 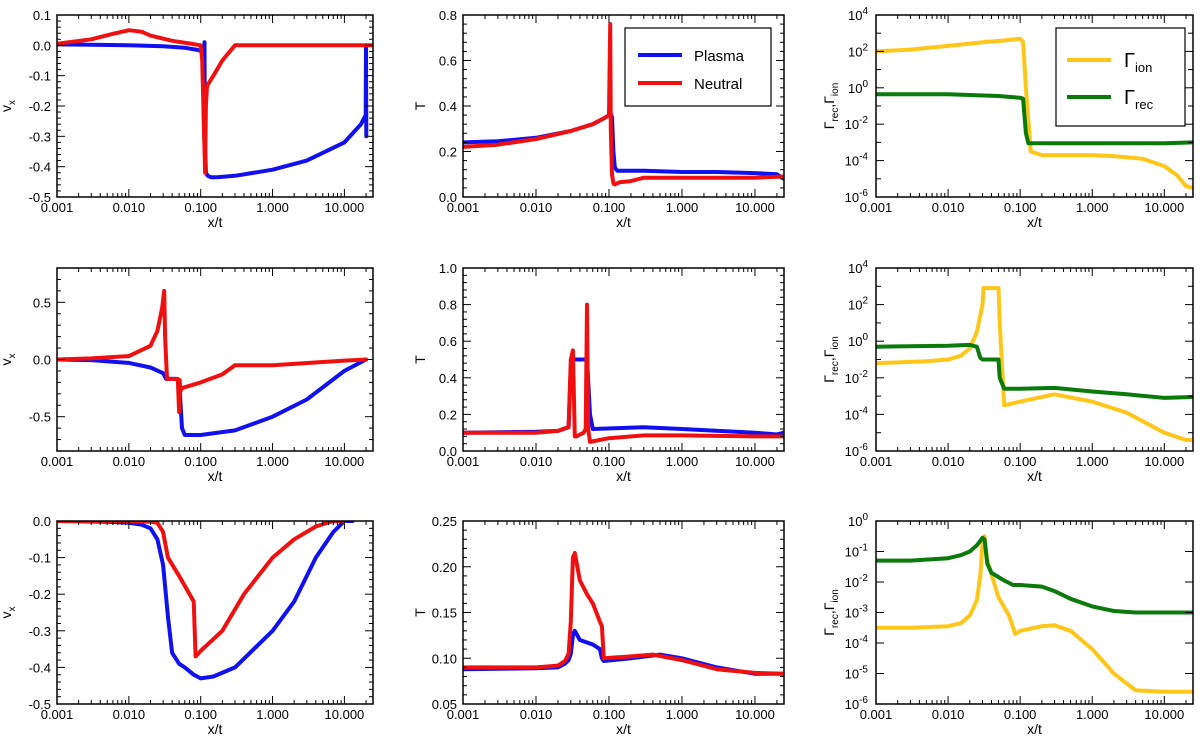 I want to click on row1-velocity-series, so click(x=215, y=104).